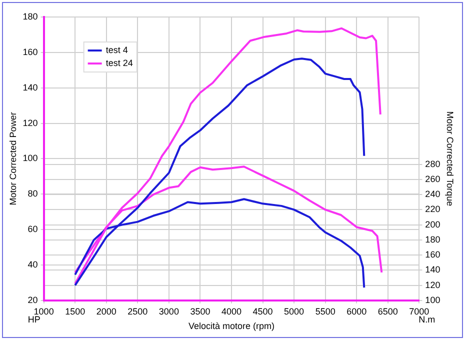  What do you see at coordinates (450, 158) in the screenshot?
I see `y2-axis-title: Motor Corrected Torque` at bounding box center [450, 158].